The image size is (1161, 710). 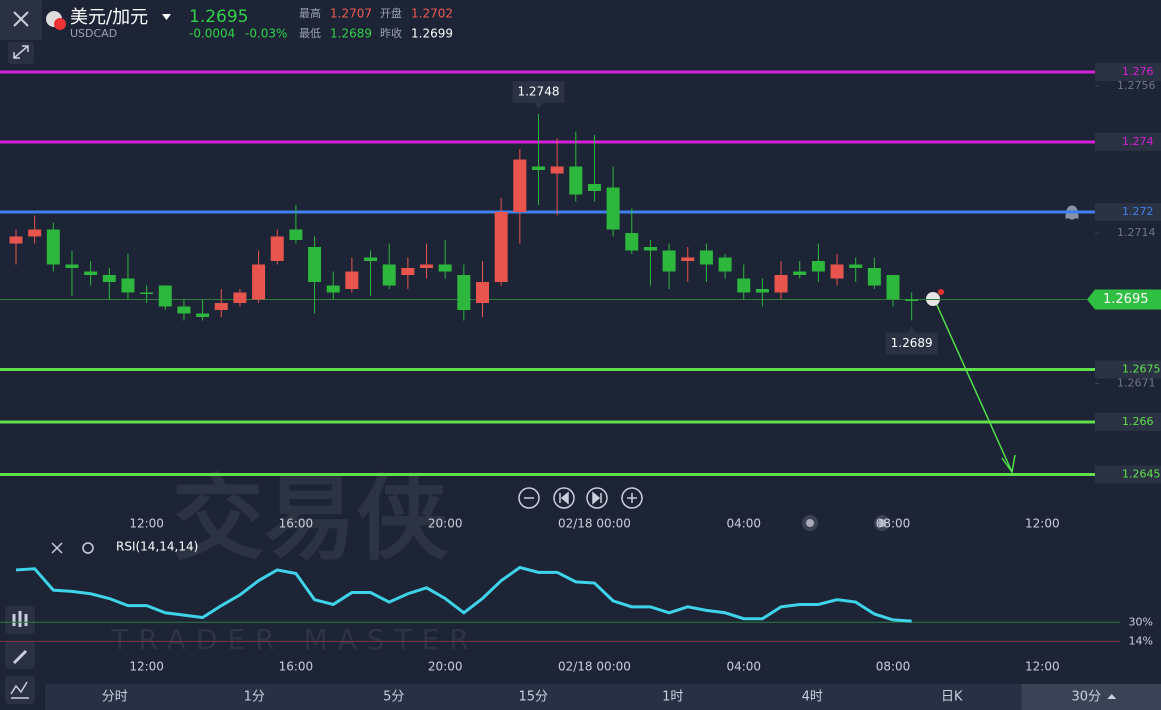 I want to click on flag-icon, so click(x=60, y=24).